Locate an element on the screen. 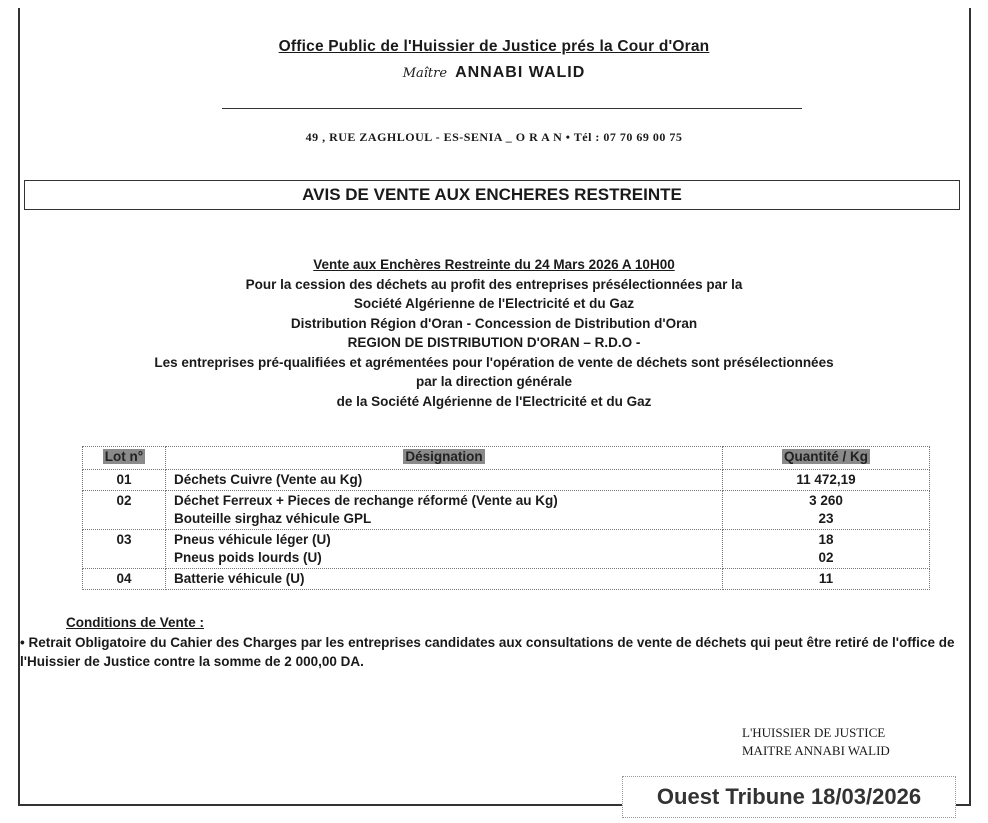 This screenshot has width=988, height=823. quantity-line: 3 260 is located at coordinates (826, 500).